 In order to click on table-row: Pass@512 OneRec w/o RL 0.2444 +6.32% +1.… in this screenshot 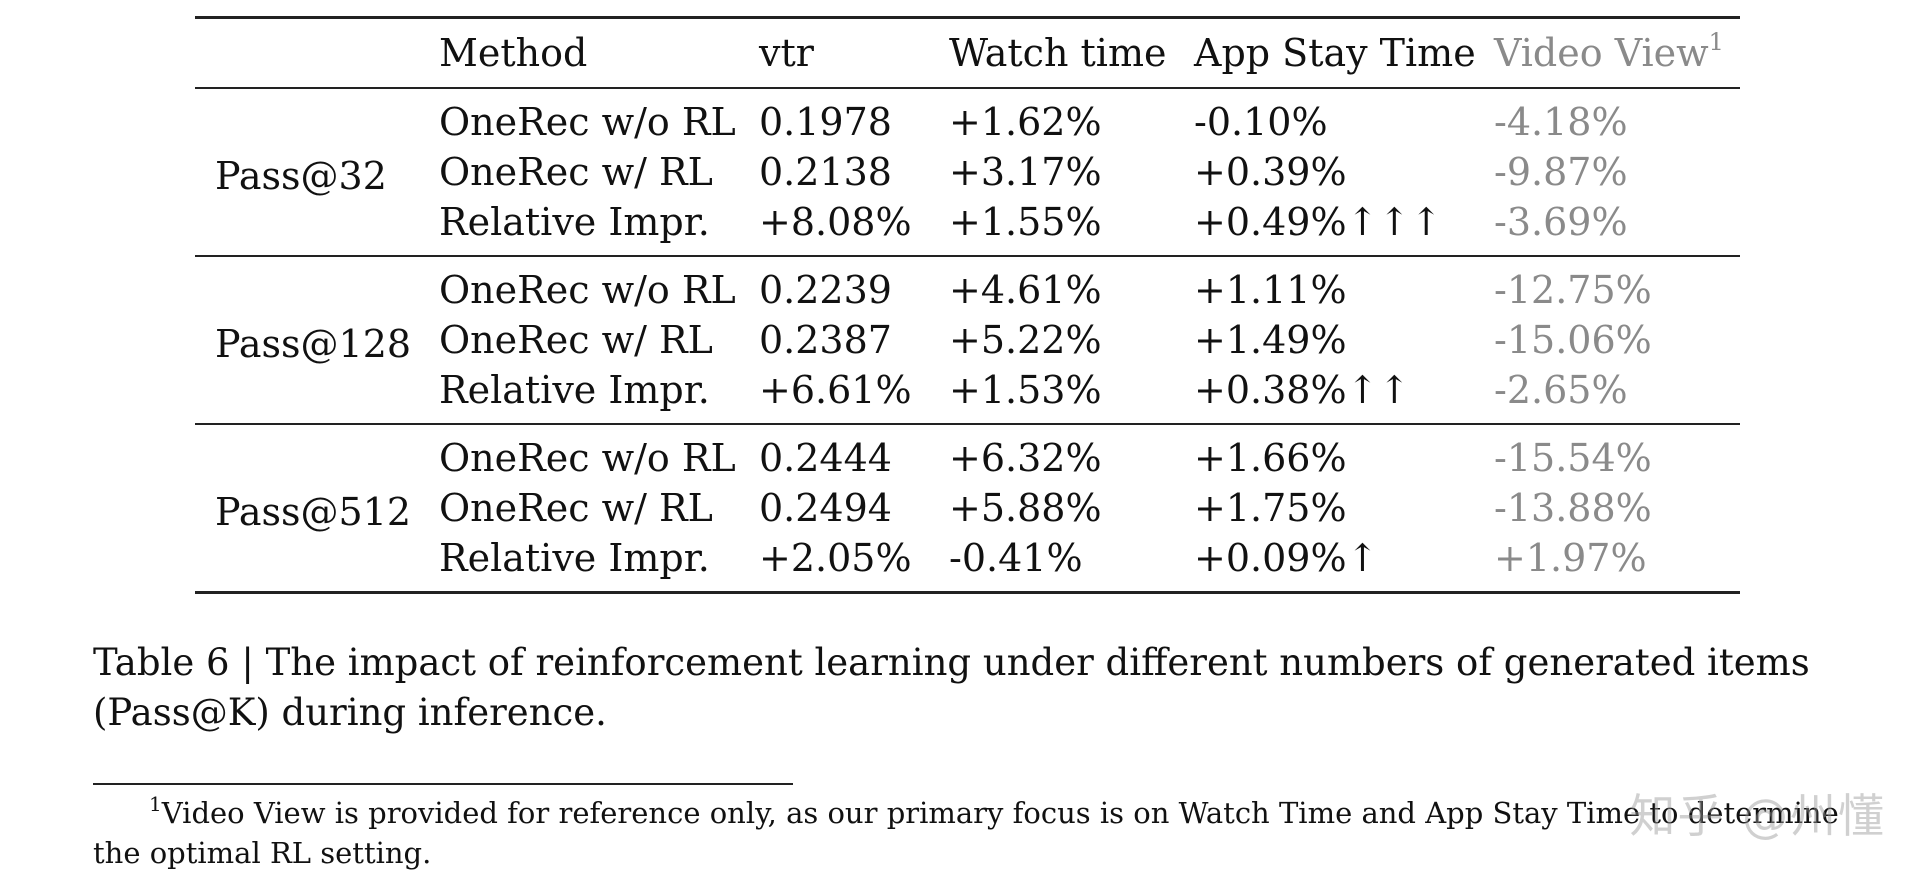, I will do `click(967, 479)`.